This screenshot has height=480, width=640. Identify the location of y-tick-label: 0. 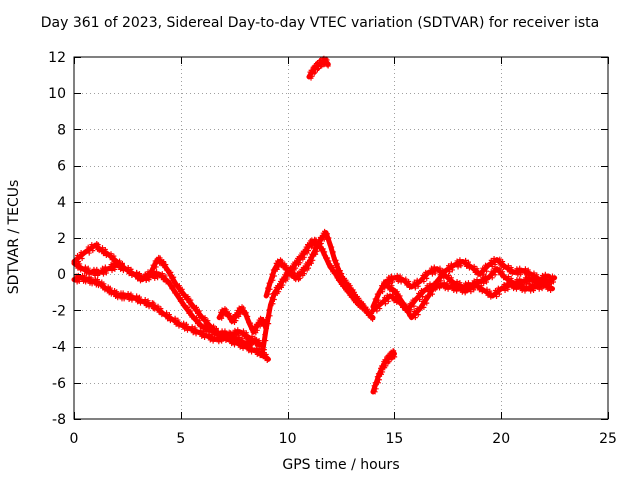
(61, 275).